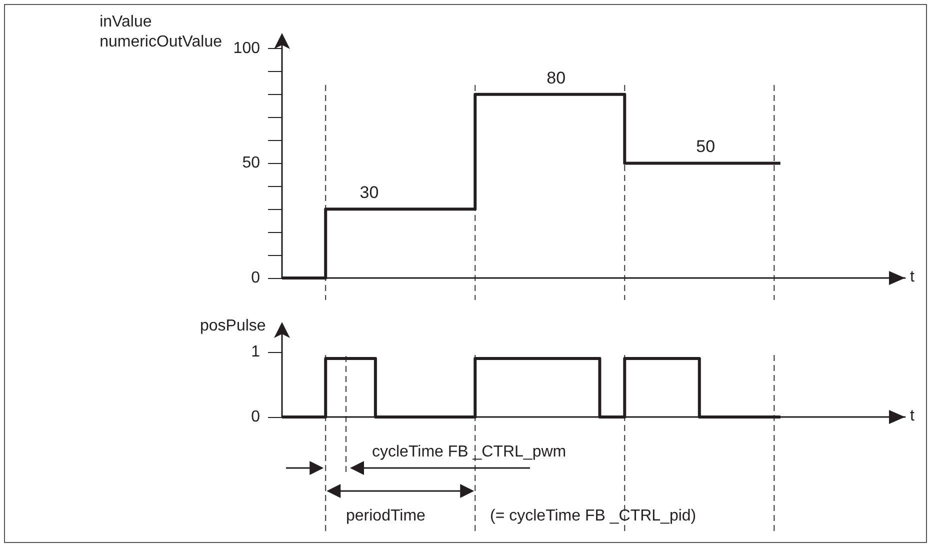 This screenshot has width=933, height=549. I want to click on data-label: 80, so click(556, 78).